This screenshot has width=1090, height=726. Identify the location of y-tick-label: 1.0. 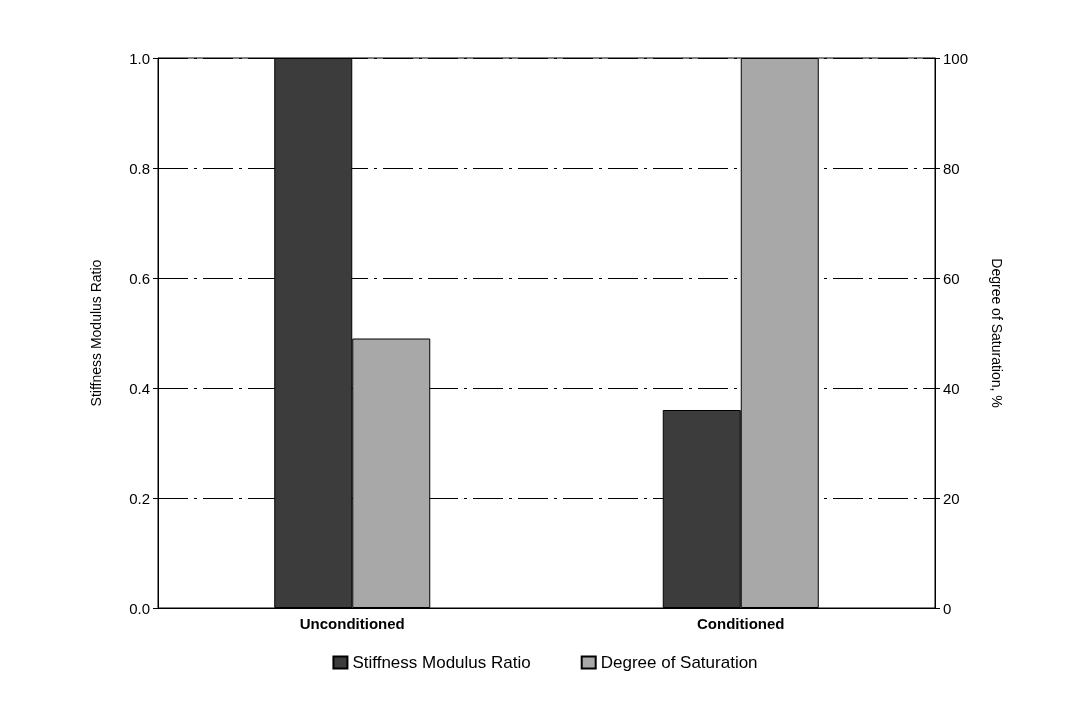
(139, 58).